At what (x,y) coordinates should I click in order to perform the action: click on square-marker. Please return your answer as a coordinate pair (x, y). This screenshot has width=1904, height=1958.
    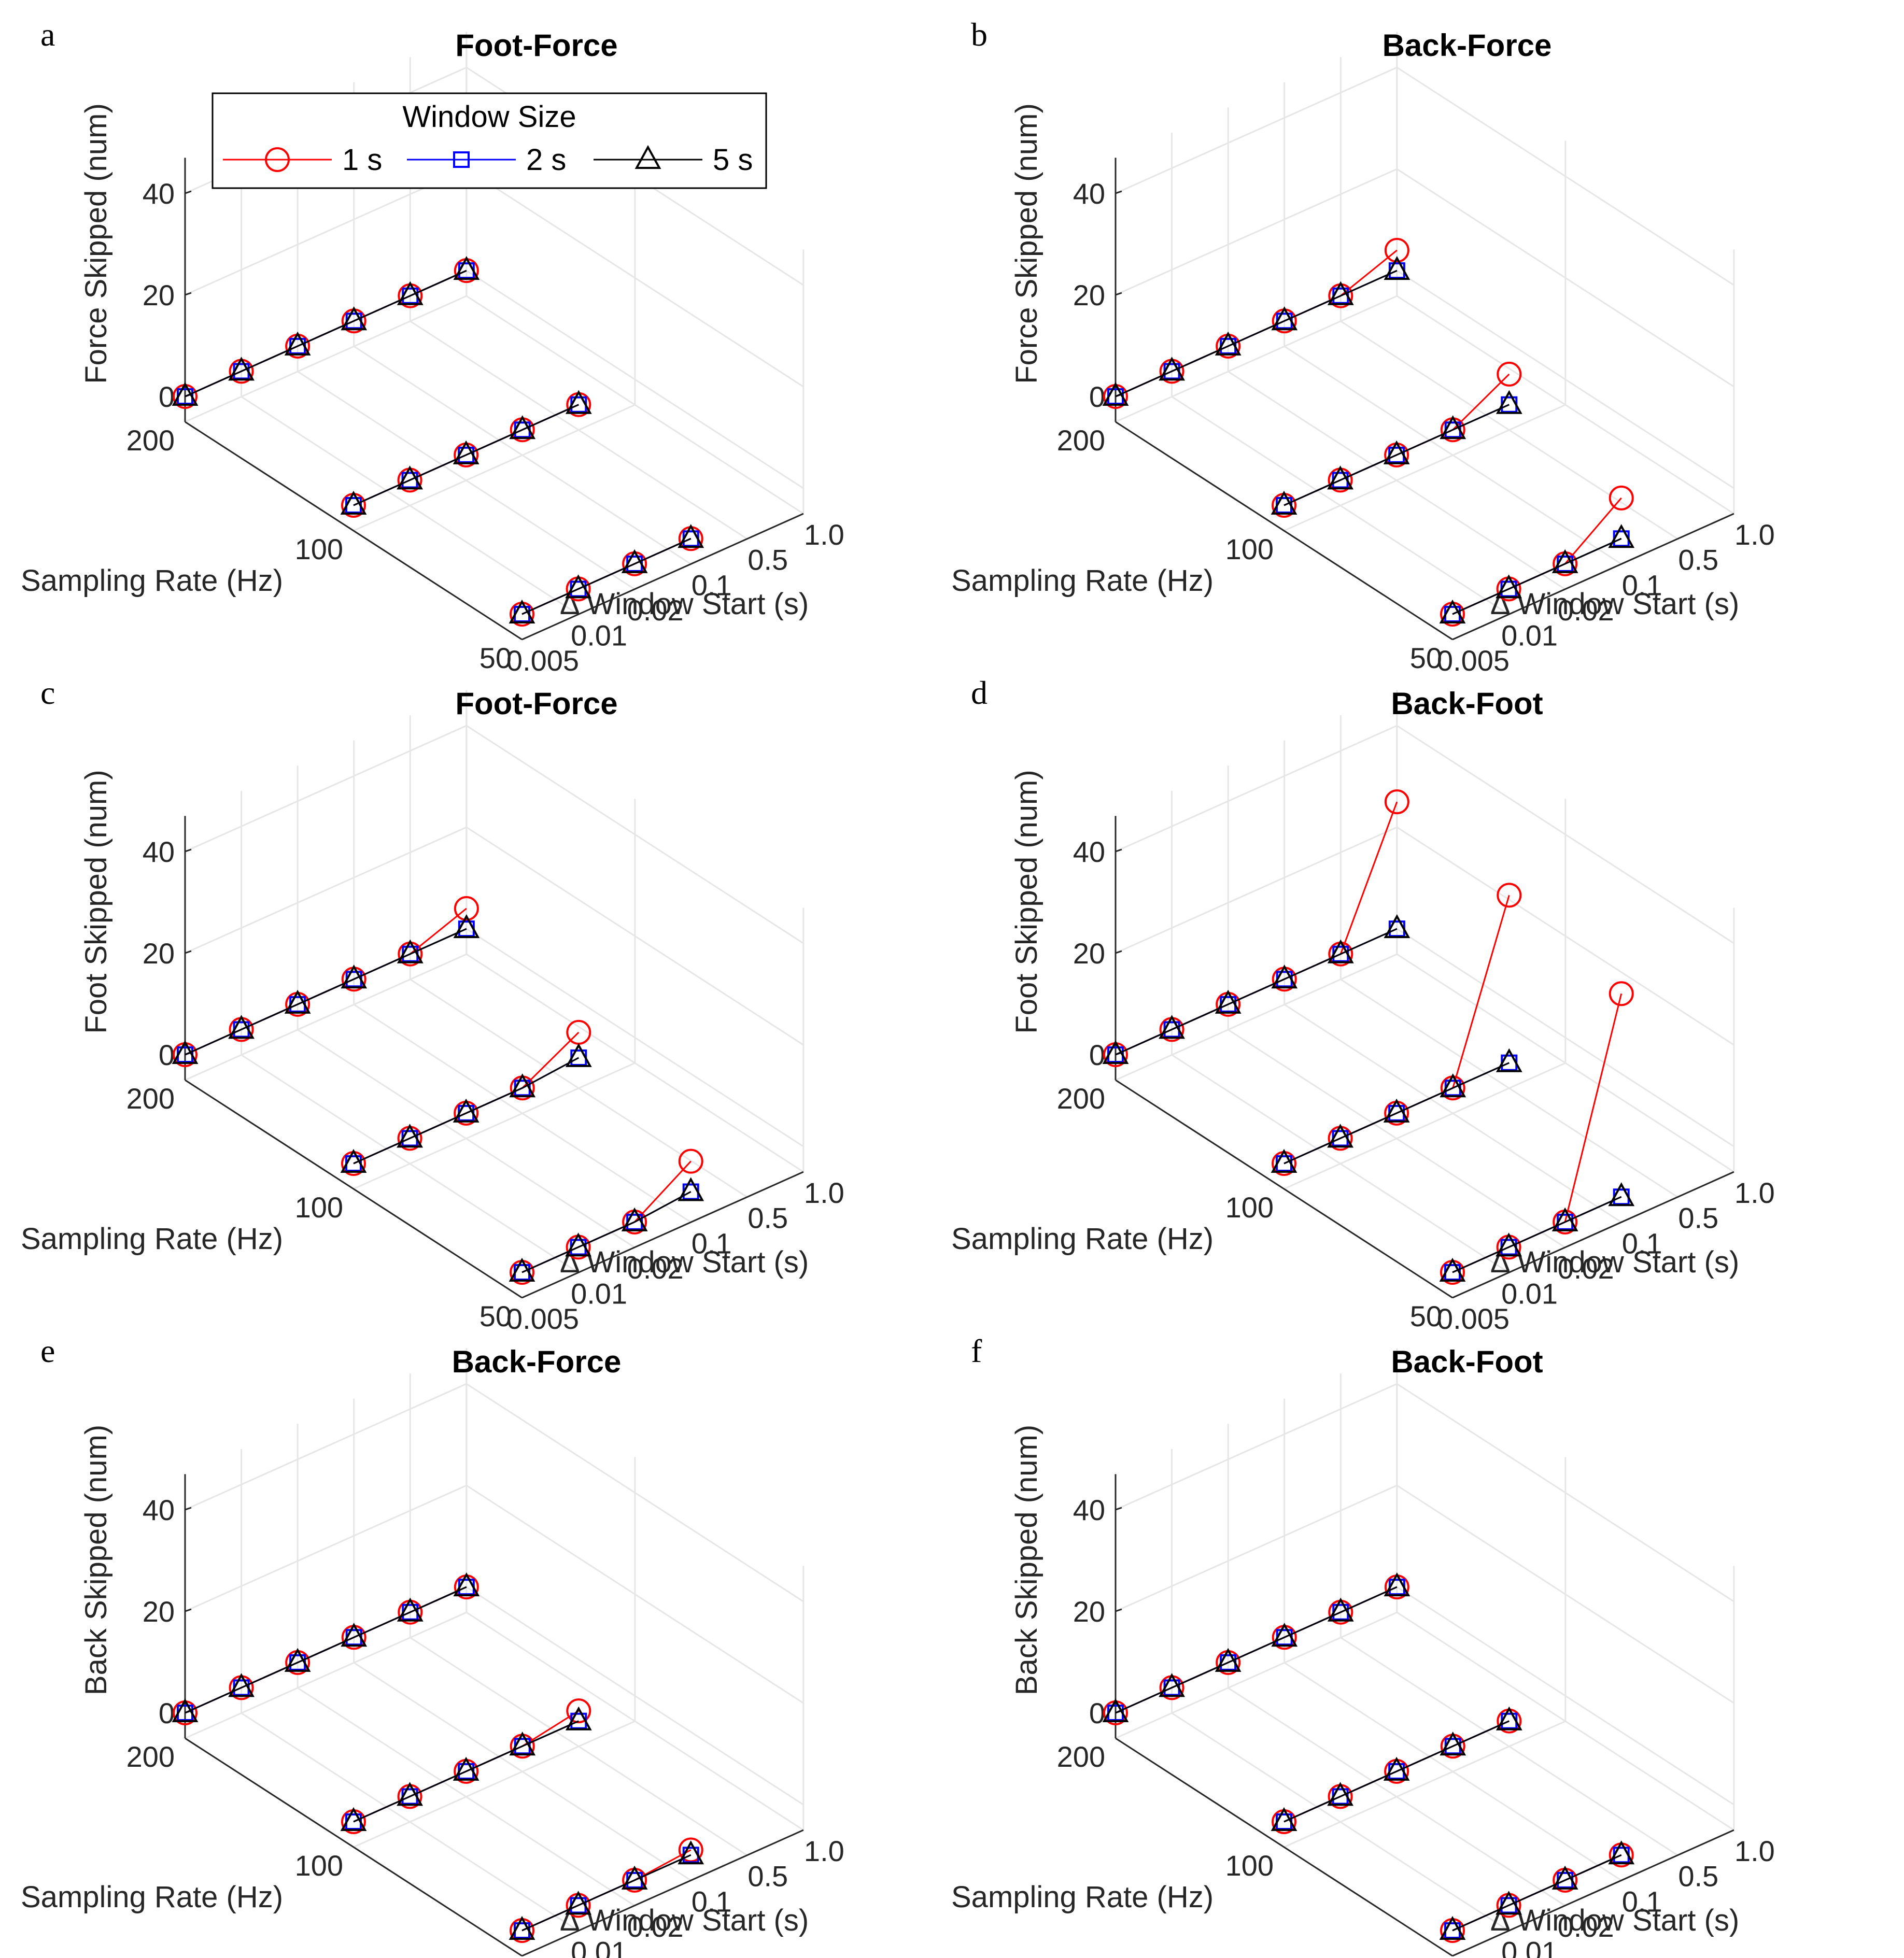
    Looking at the image, I should click on (461, 159).